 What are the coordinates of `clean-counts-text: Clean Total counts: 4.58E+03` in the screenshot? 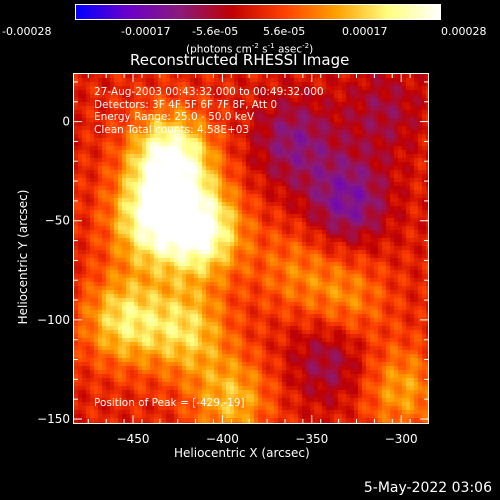 It's located at (172, 129).